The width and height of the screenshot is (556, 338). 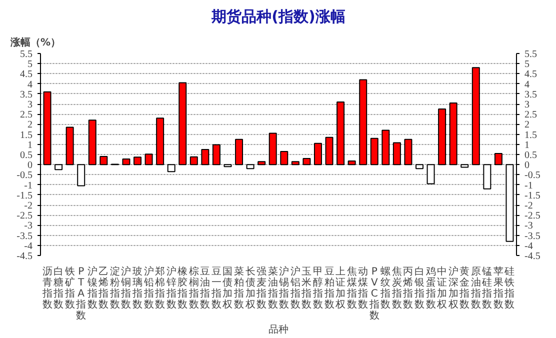 What do you see at coordinates (530, 115) in the screenshot?
I see `y2-tick-label: 2.5` at bounding box center [530, 115].